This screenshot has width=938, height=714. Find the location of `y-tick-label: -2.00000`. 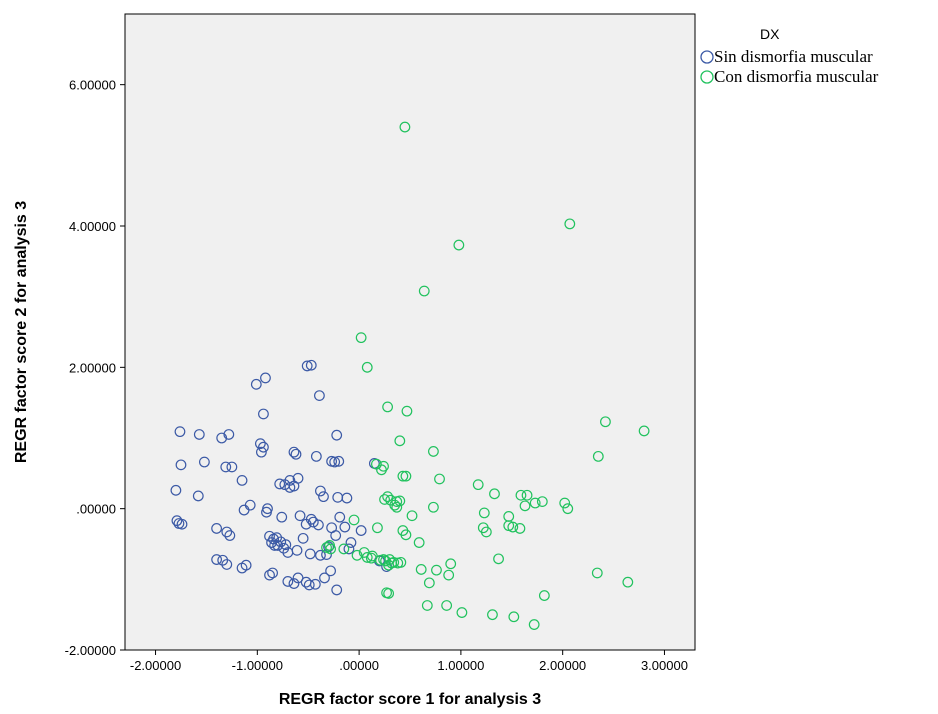

y-tick-label: -2.00000 is located at coordinates (90, 650).